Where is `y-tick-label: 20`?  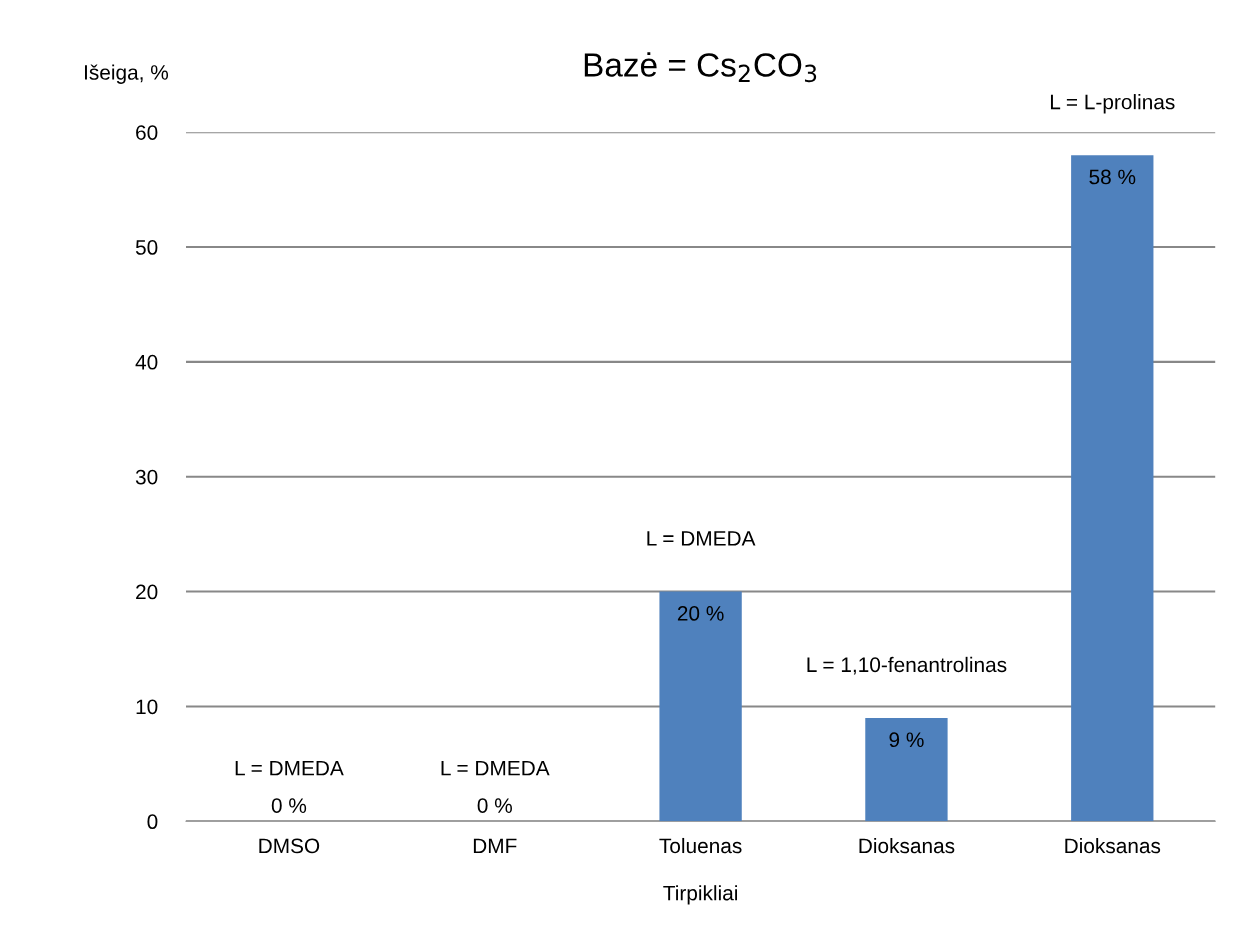 y-tick-label: 20 is located at coordinates (147, 592).